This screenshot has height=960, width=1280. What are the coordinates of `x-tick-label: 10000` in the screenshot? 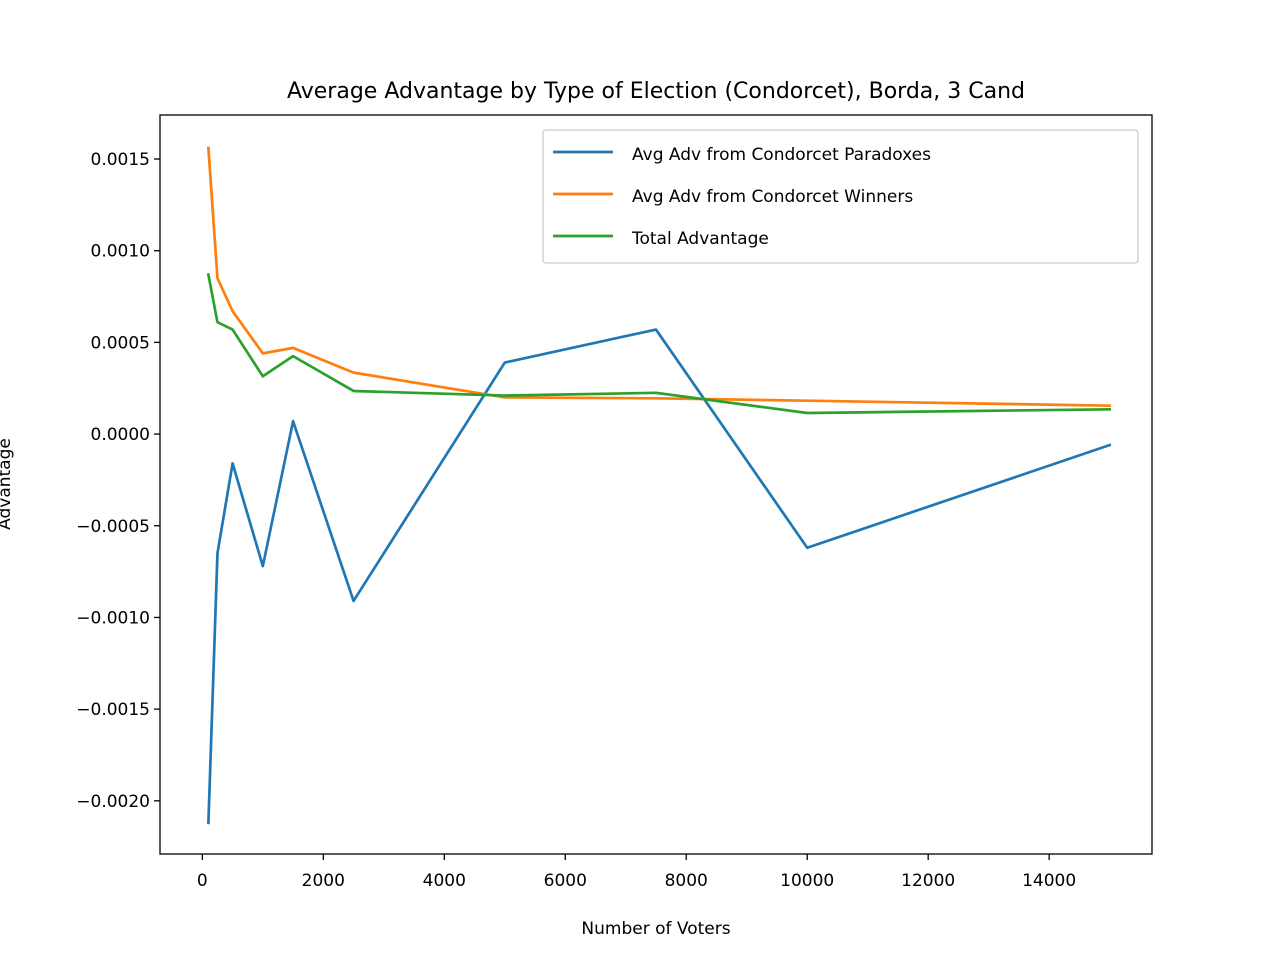 It's located at (807, 881).